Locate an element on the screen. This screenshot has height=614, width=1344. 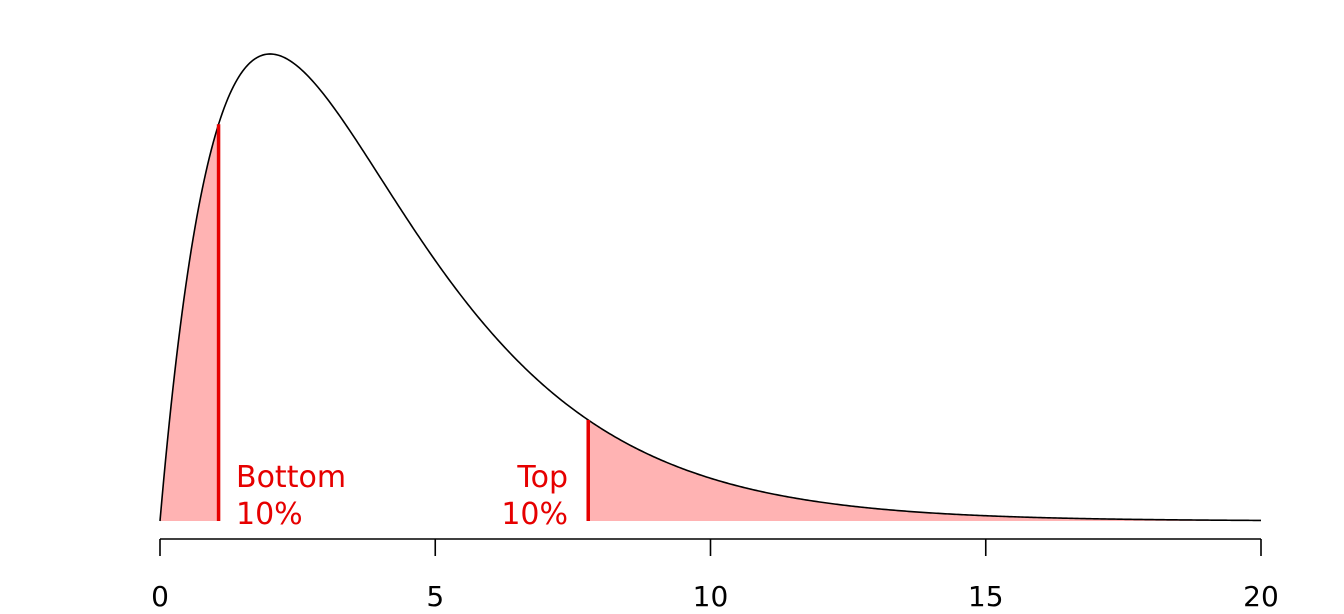
top-annotation-line2: 10% is located at coordinates (534, 514).